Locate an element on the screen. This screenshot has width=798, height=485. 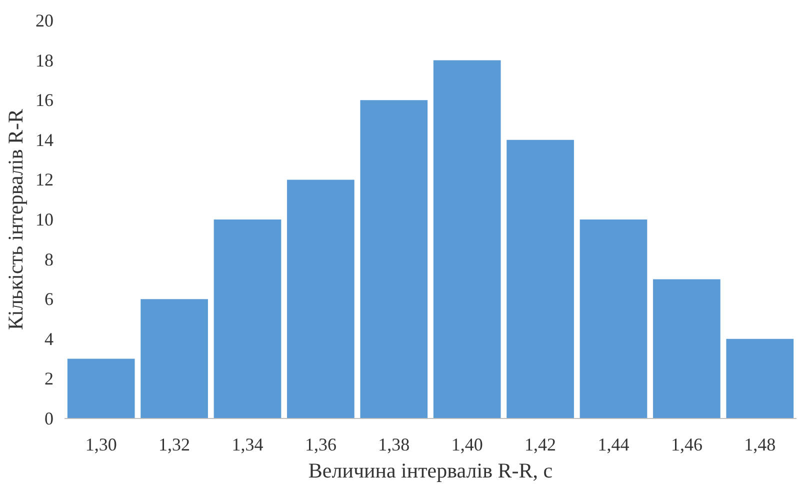
x-tick-label: 1,40 is located at coordinates (467, 444).